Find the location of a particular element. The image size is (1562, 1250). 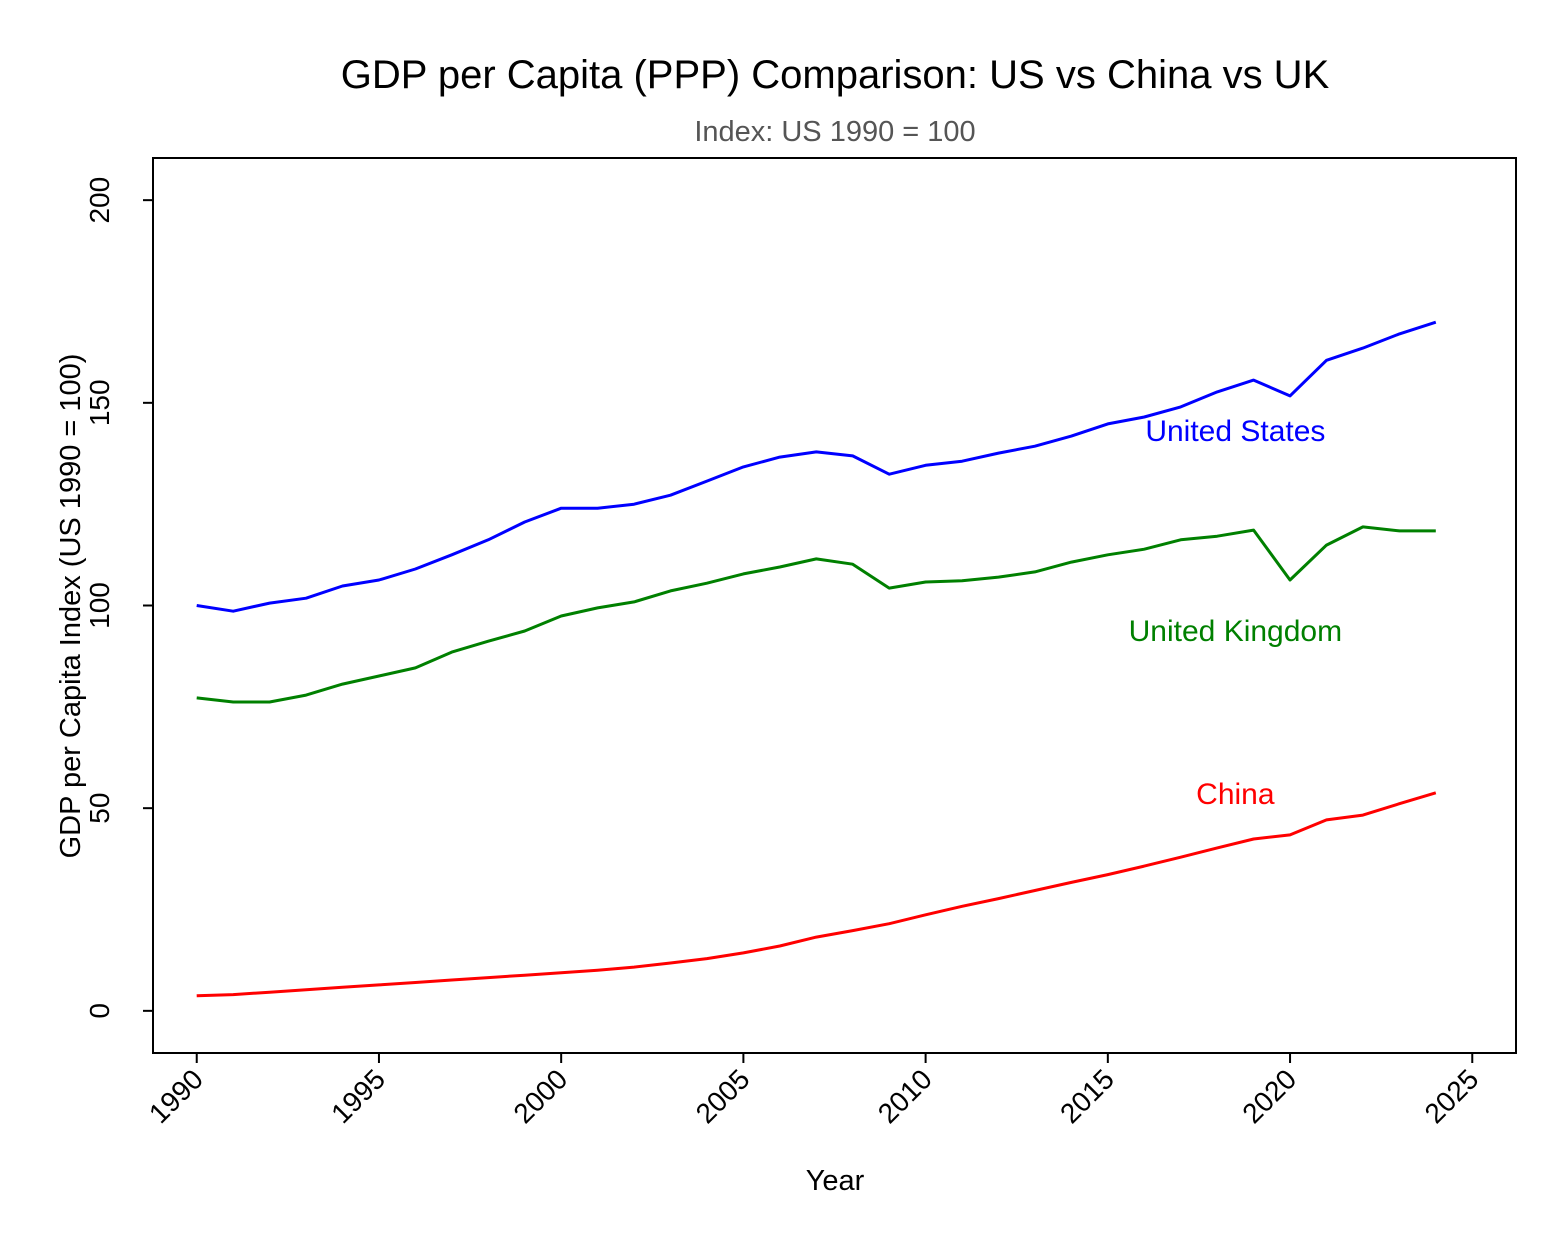

y-axis: 0 50 100 150 200 is located at coordinates (118, 598).